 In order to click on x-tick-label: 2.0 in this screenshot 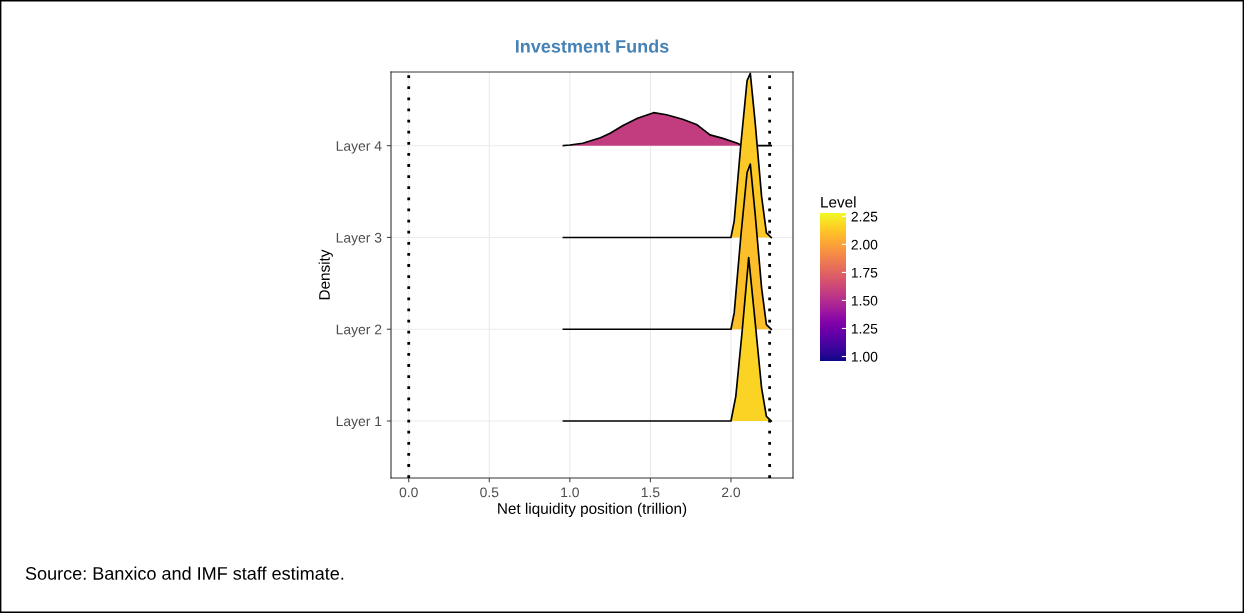, I will do `click(731, 492)`.